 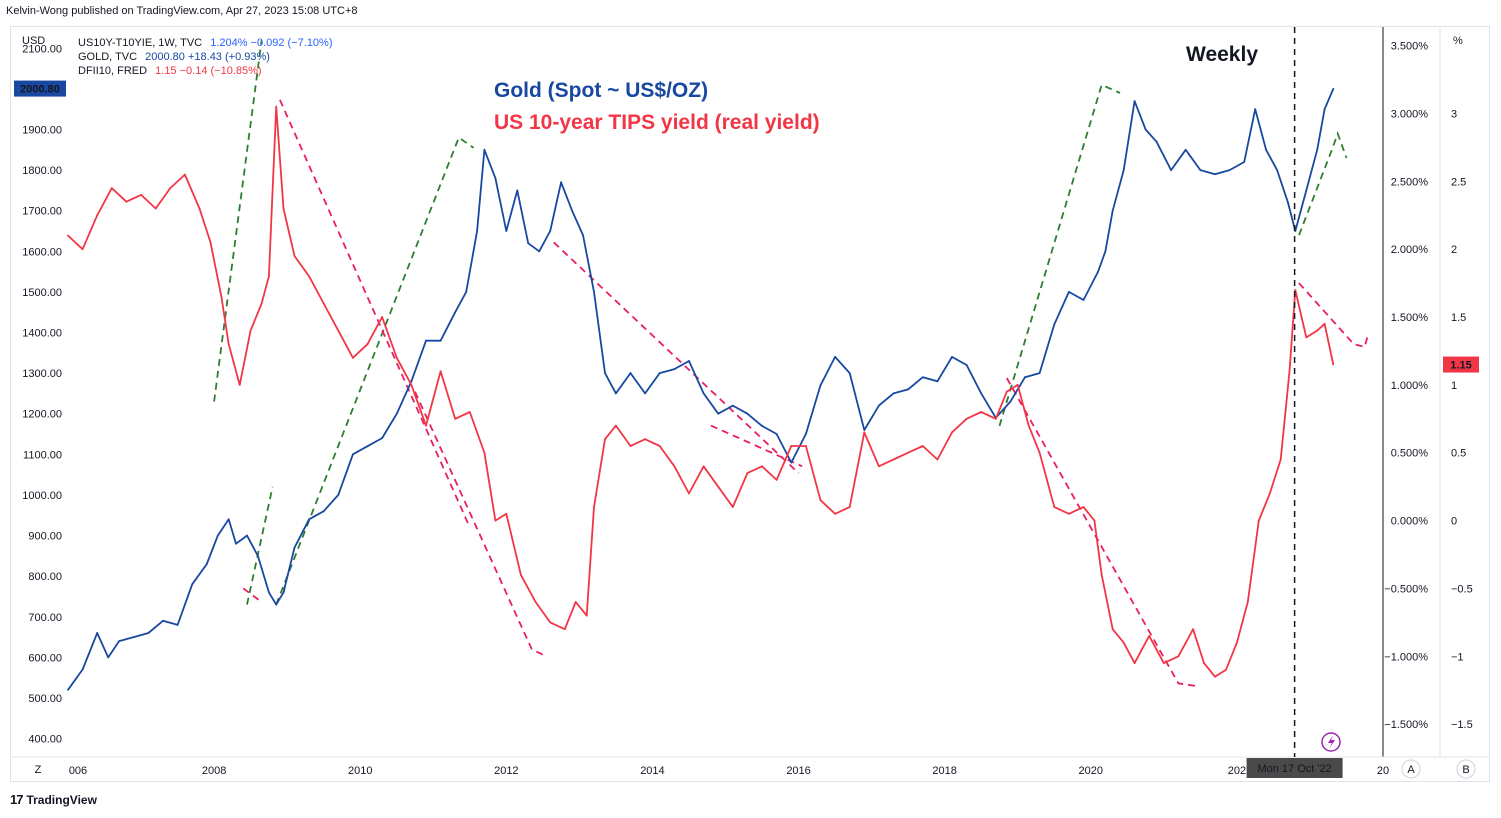 I want to click on scale-button-b-ring, so click(x=1466, y=769).